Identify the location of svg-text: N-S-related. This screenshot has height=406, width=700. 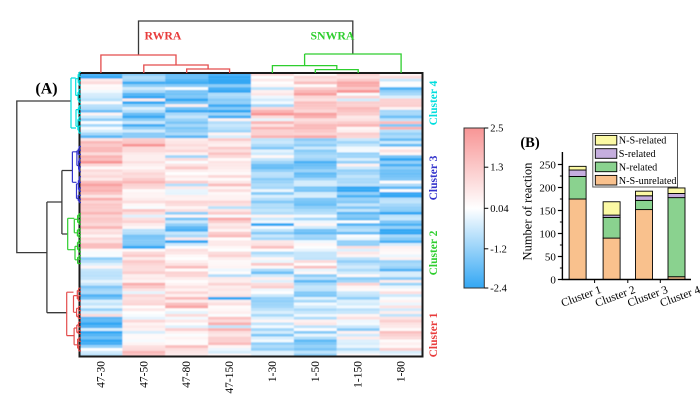
(643, 141).